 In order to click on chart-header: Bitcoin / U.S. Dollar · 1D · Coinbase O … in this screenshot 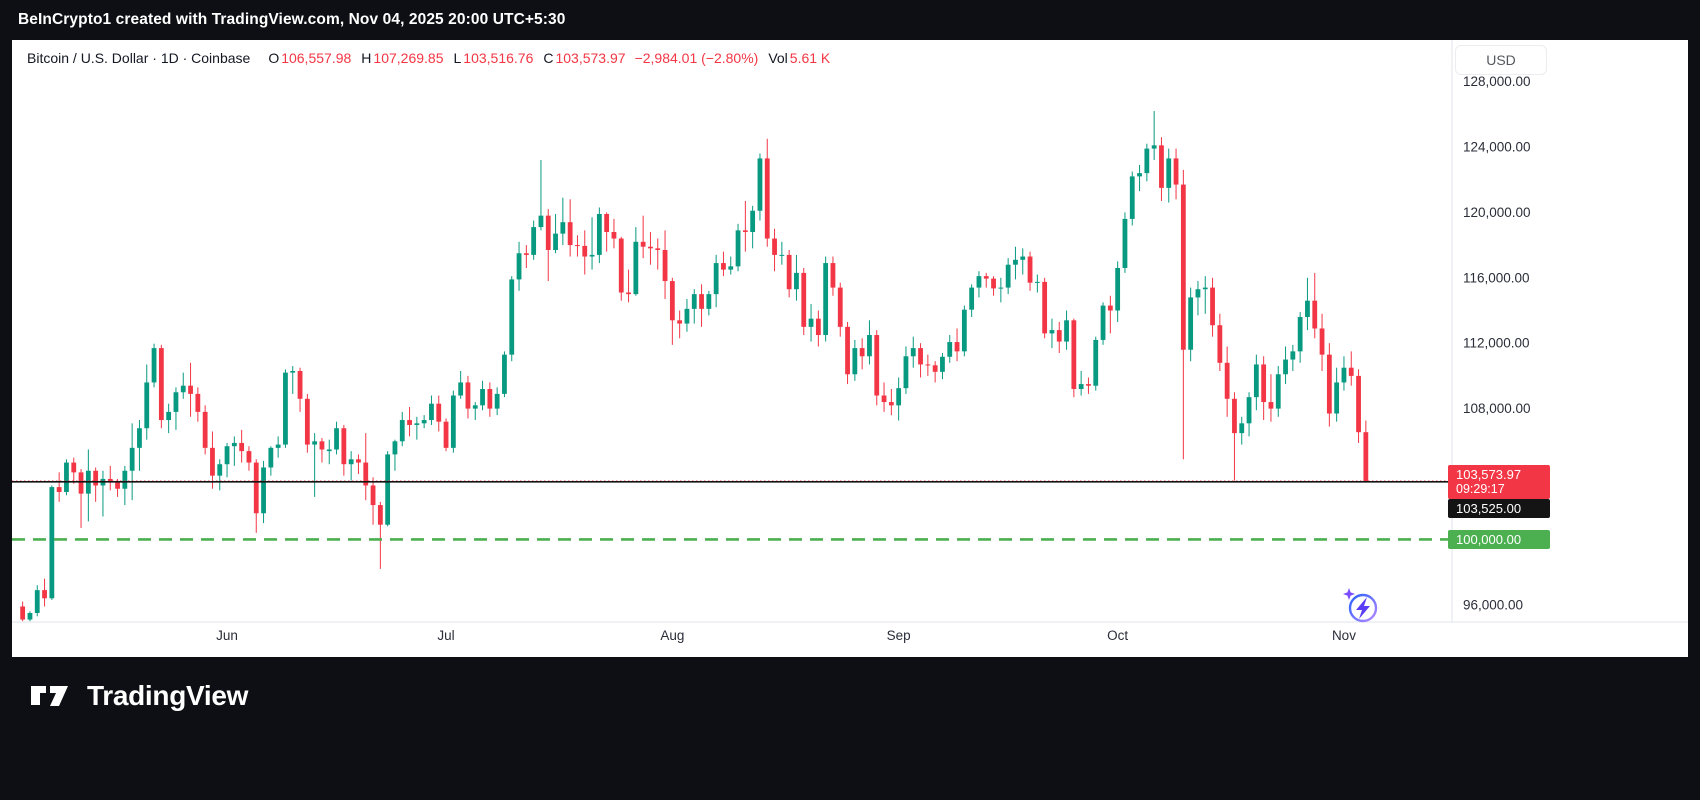, I will do `click(850, 58)`.